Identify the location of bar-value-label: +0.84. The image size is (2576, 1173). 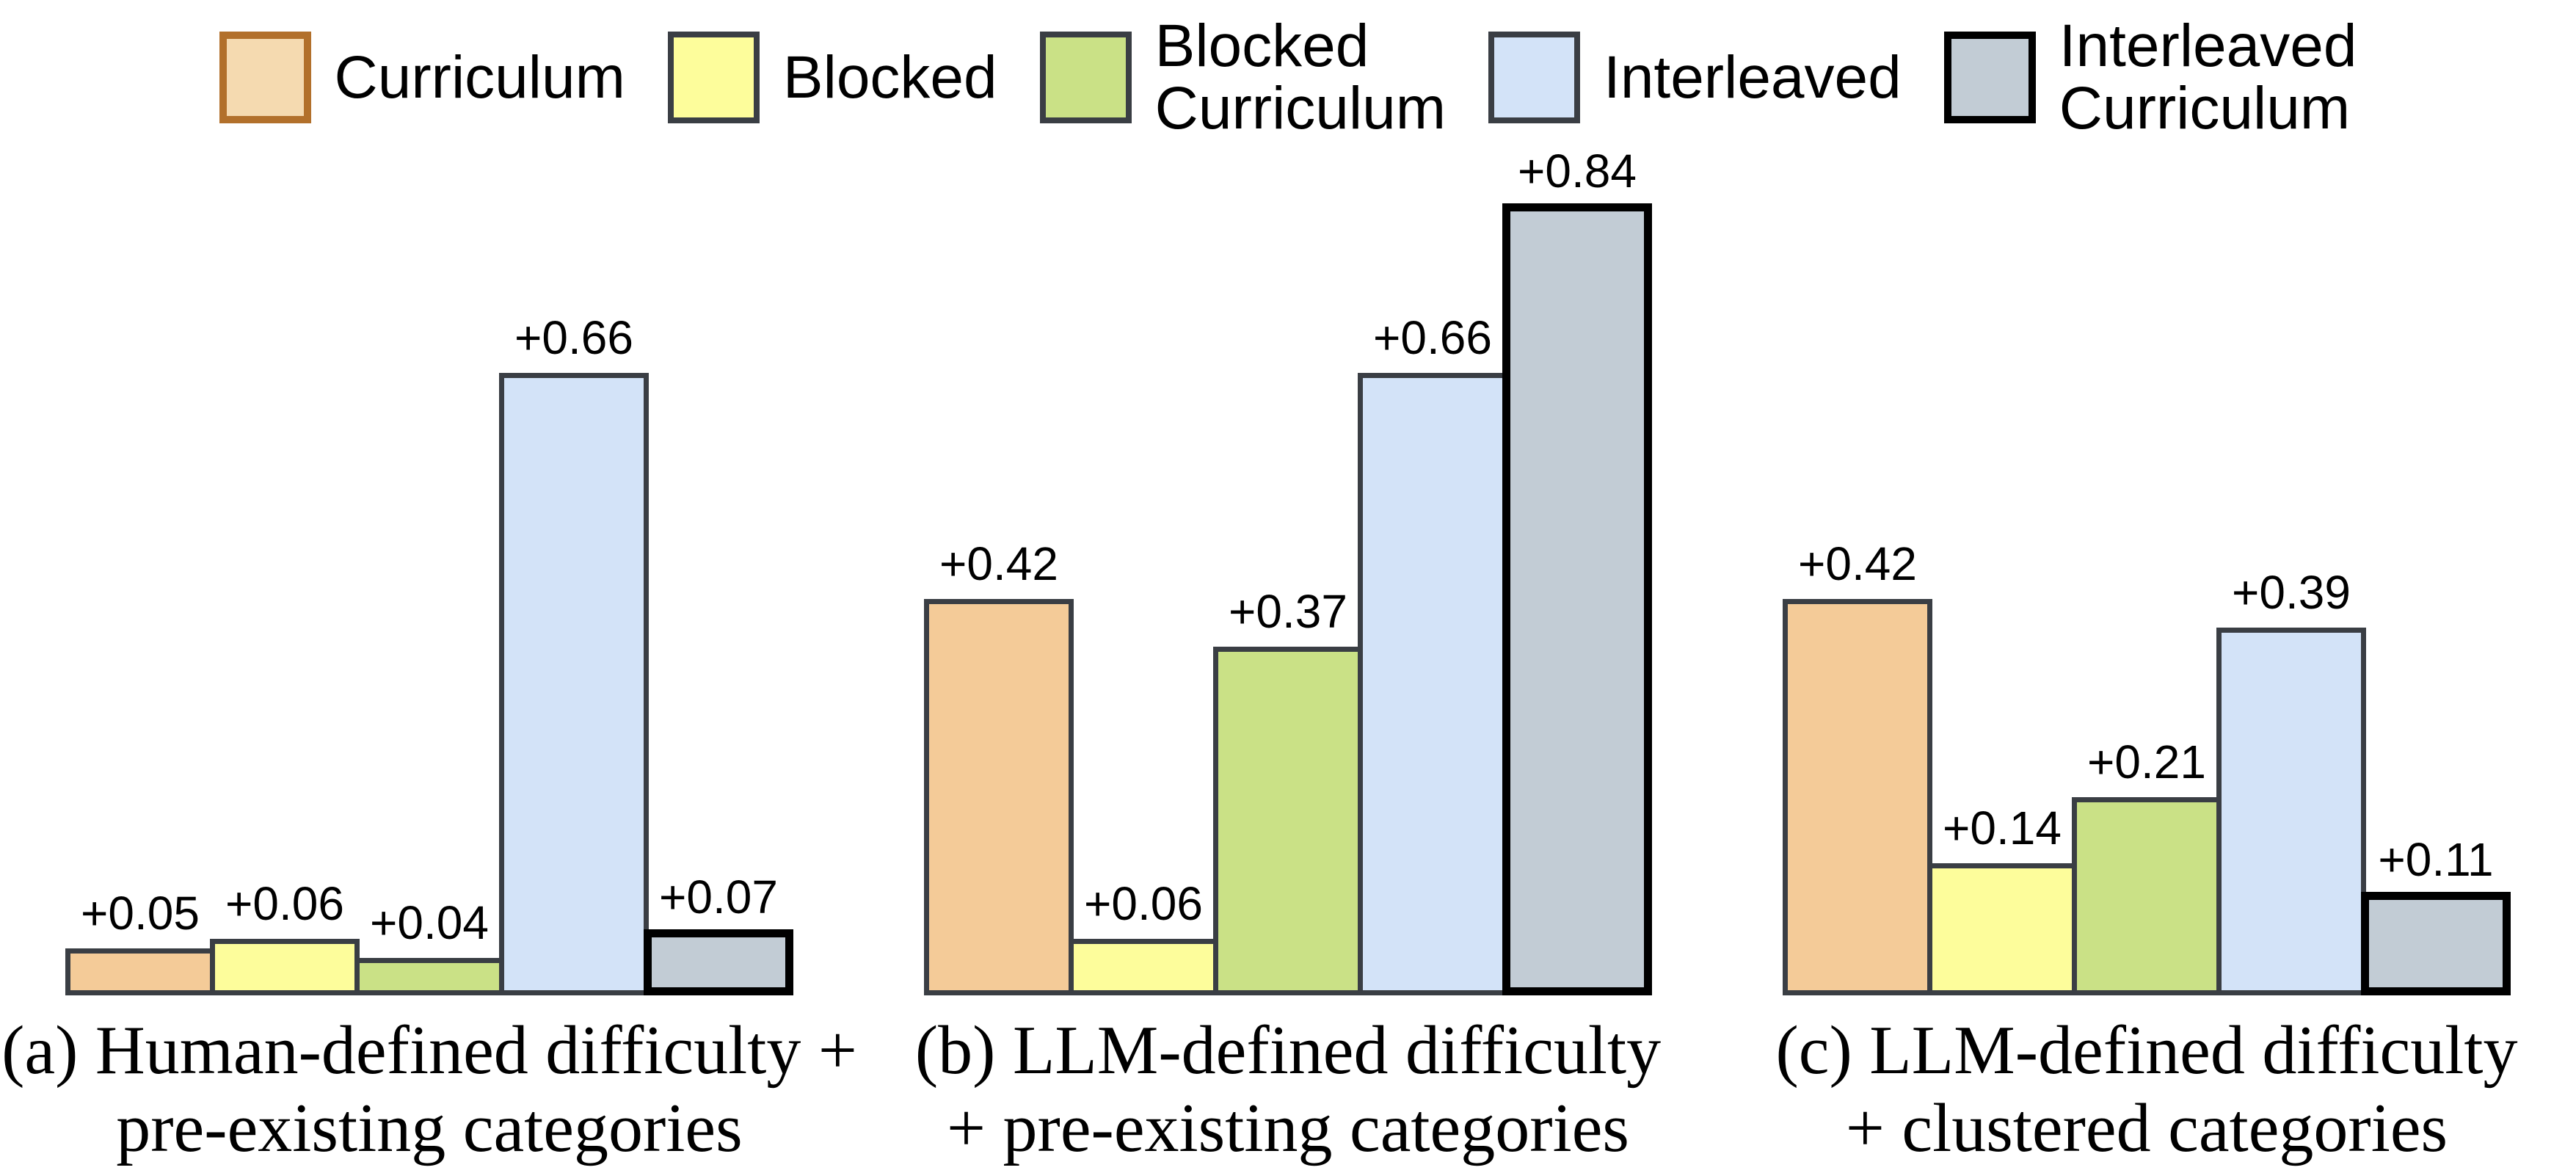
(1577, 171).